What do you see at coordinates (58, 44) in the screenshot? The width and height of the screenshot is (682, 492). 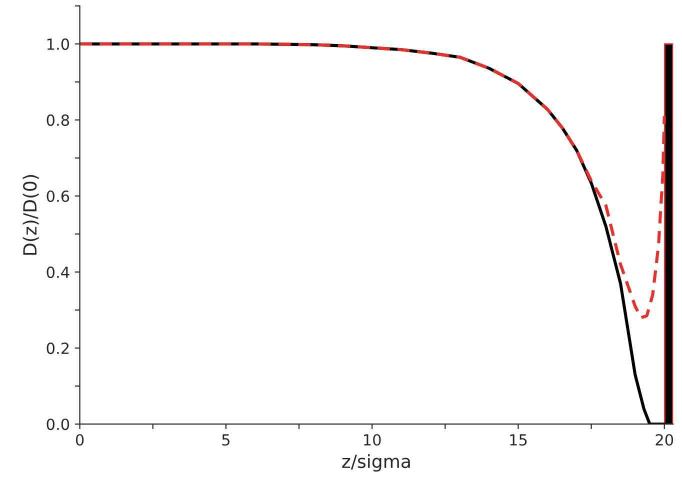 I see `y-tick-label: 1.0` at bounding box center [58, 44].